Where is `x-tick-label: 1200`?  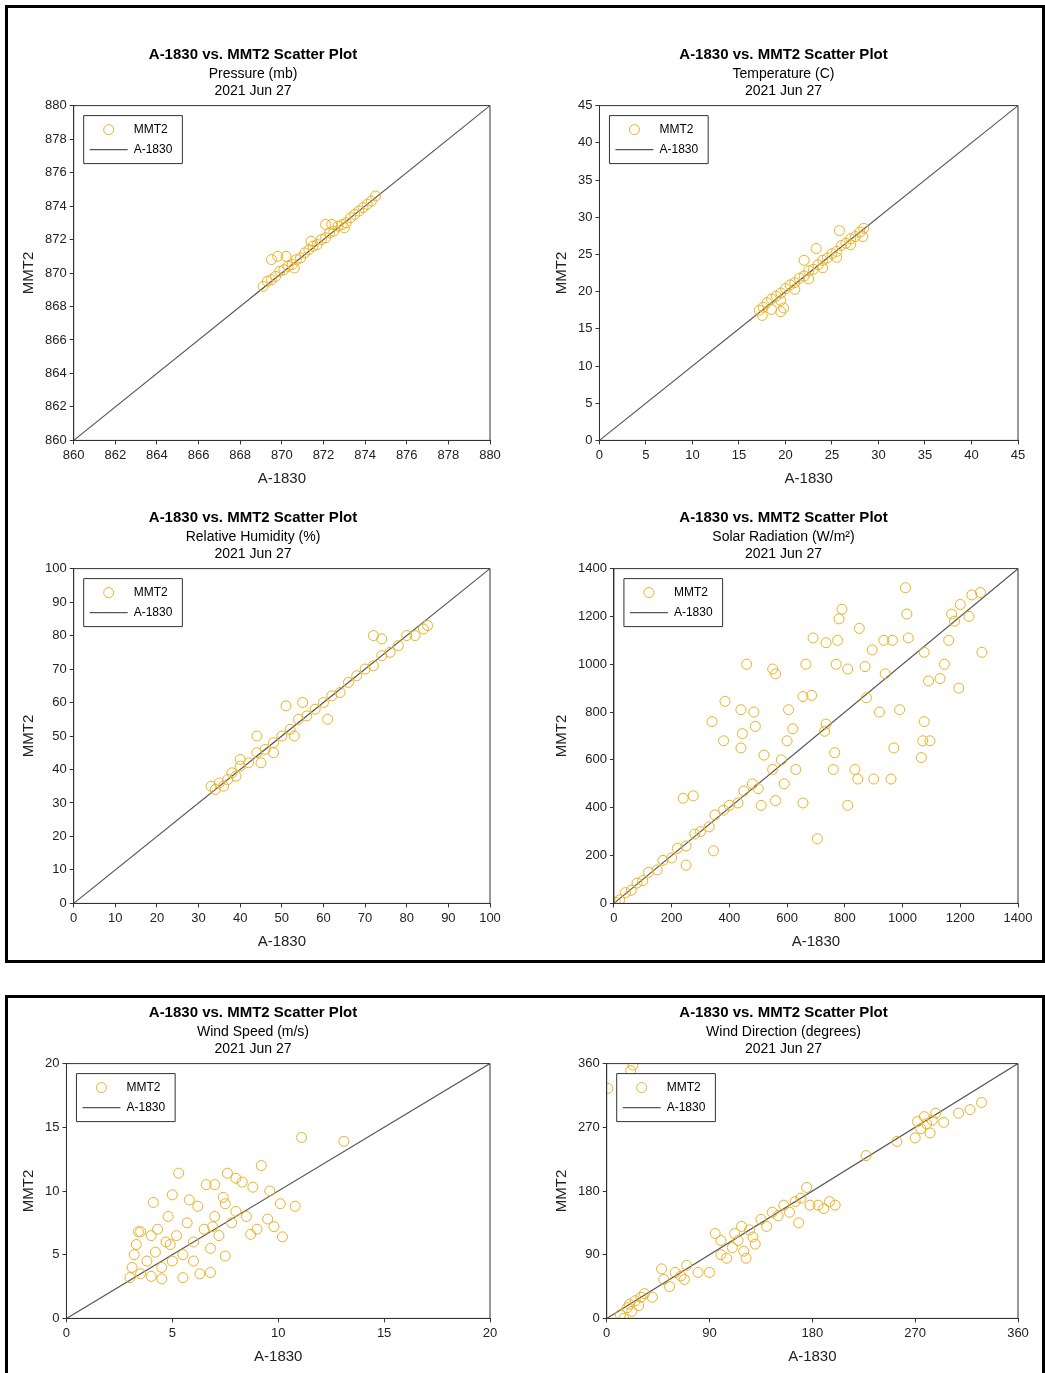 x-tick-label: 1200 is located at coordinates (960, 917).